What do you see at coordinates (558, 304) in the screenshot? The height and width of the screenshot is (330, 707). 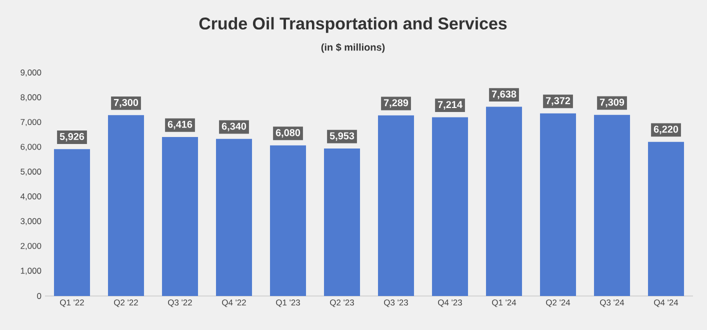 I see `x-tick-label: Q2 '24` at bounding box center [558, 304].